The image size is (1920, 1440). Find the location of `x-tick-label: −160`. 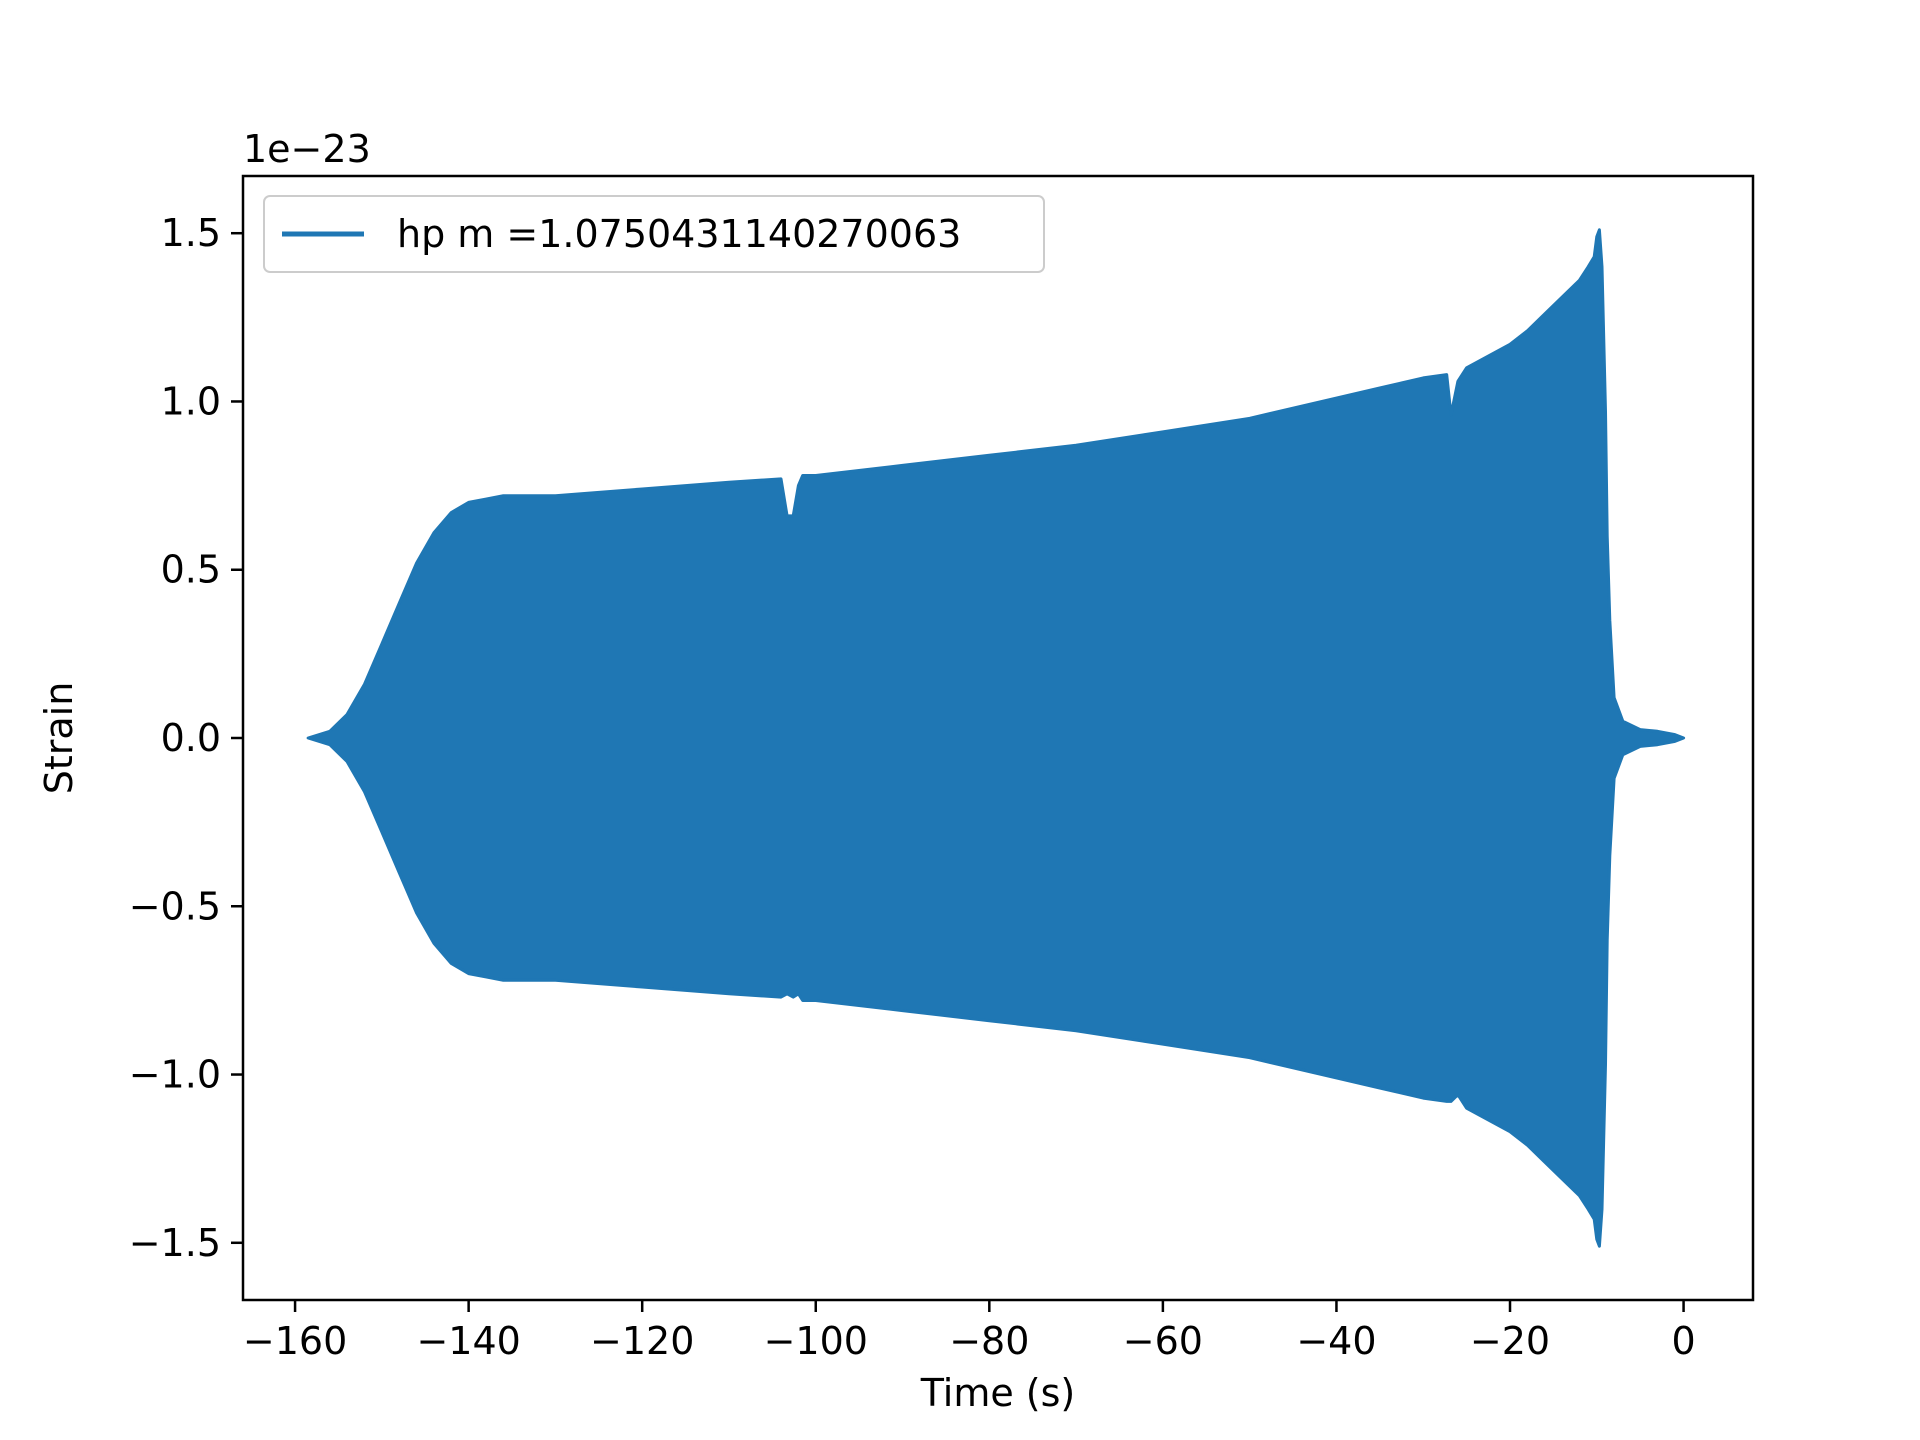

x-tick-label: −160 is located at coordinates (295, 1341).